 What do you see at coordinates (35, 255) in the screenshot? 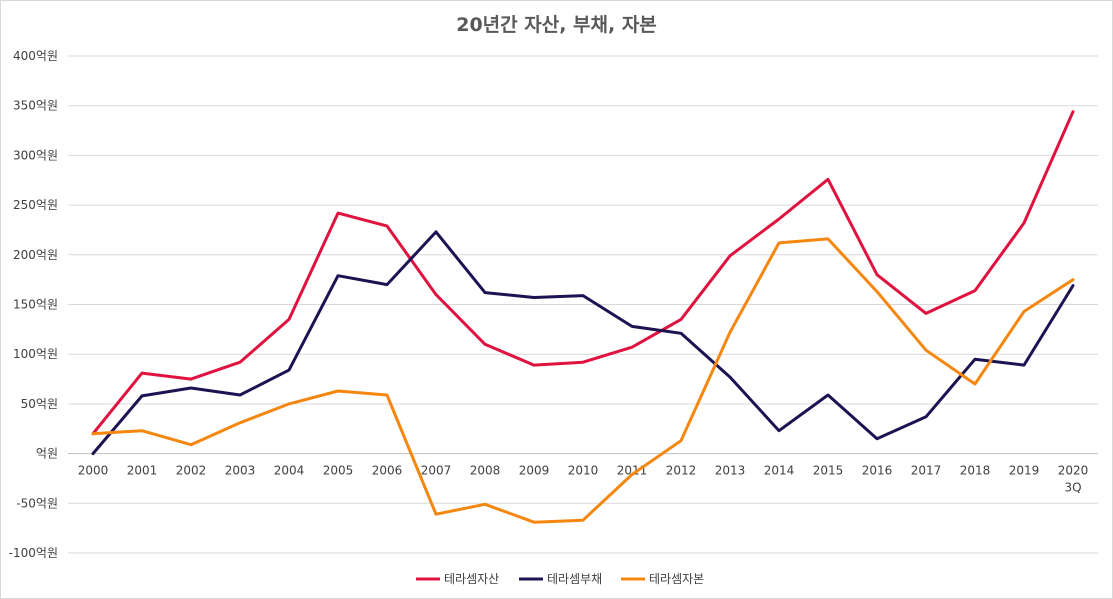
I see `y-tick-label: 200억원` at bounding box center [35, 255].